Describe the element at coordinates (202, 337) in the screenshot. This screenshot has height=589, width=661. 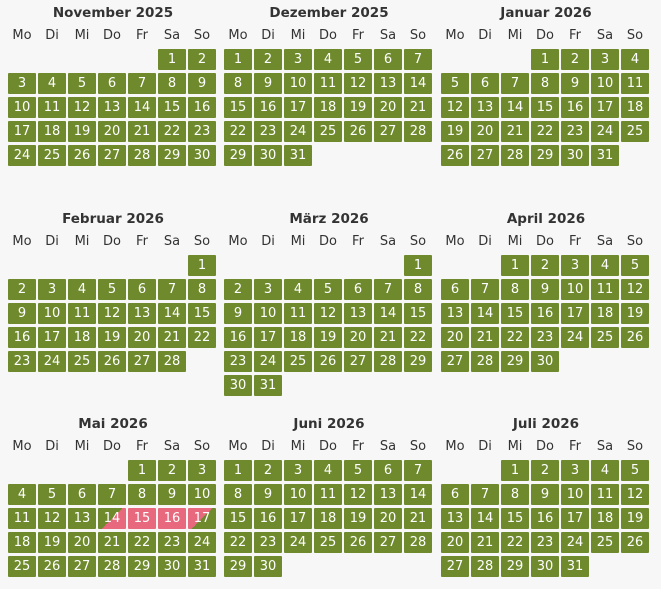
I see `day-cell-available: 22` at that location.